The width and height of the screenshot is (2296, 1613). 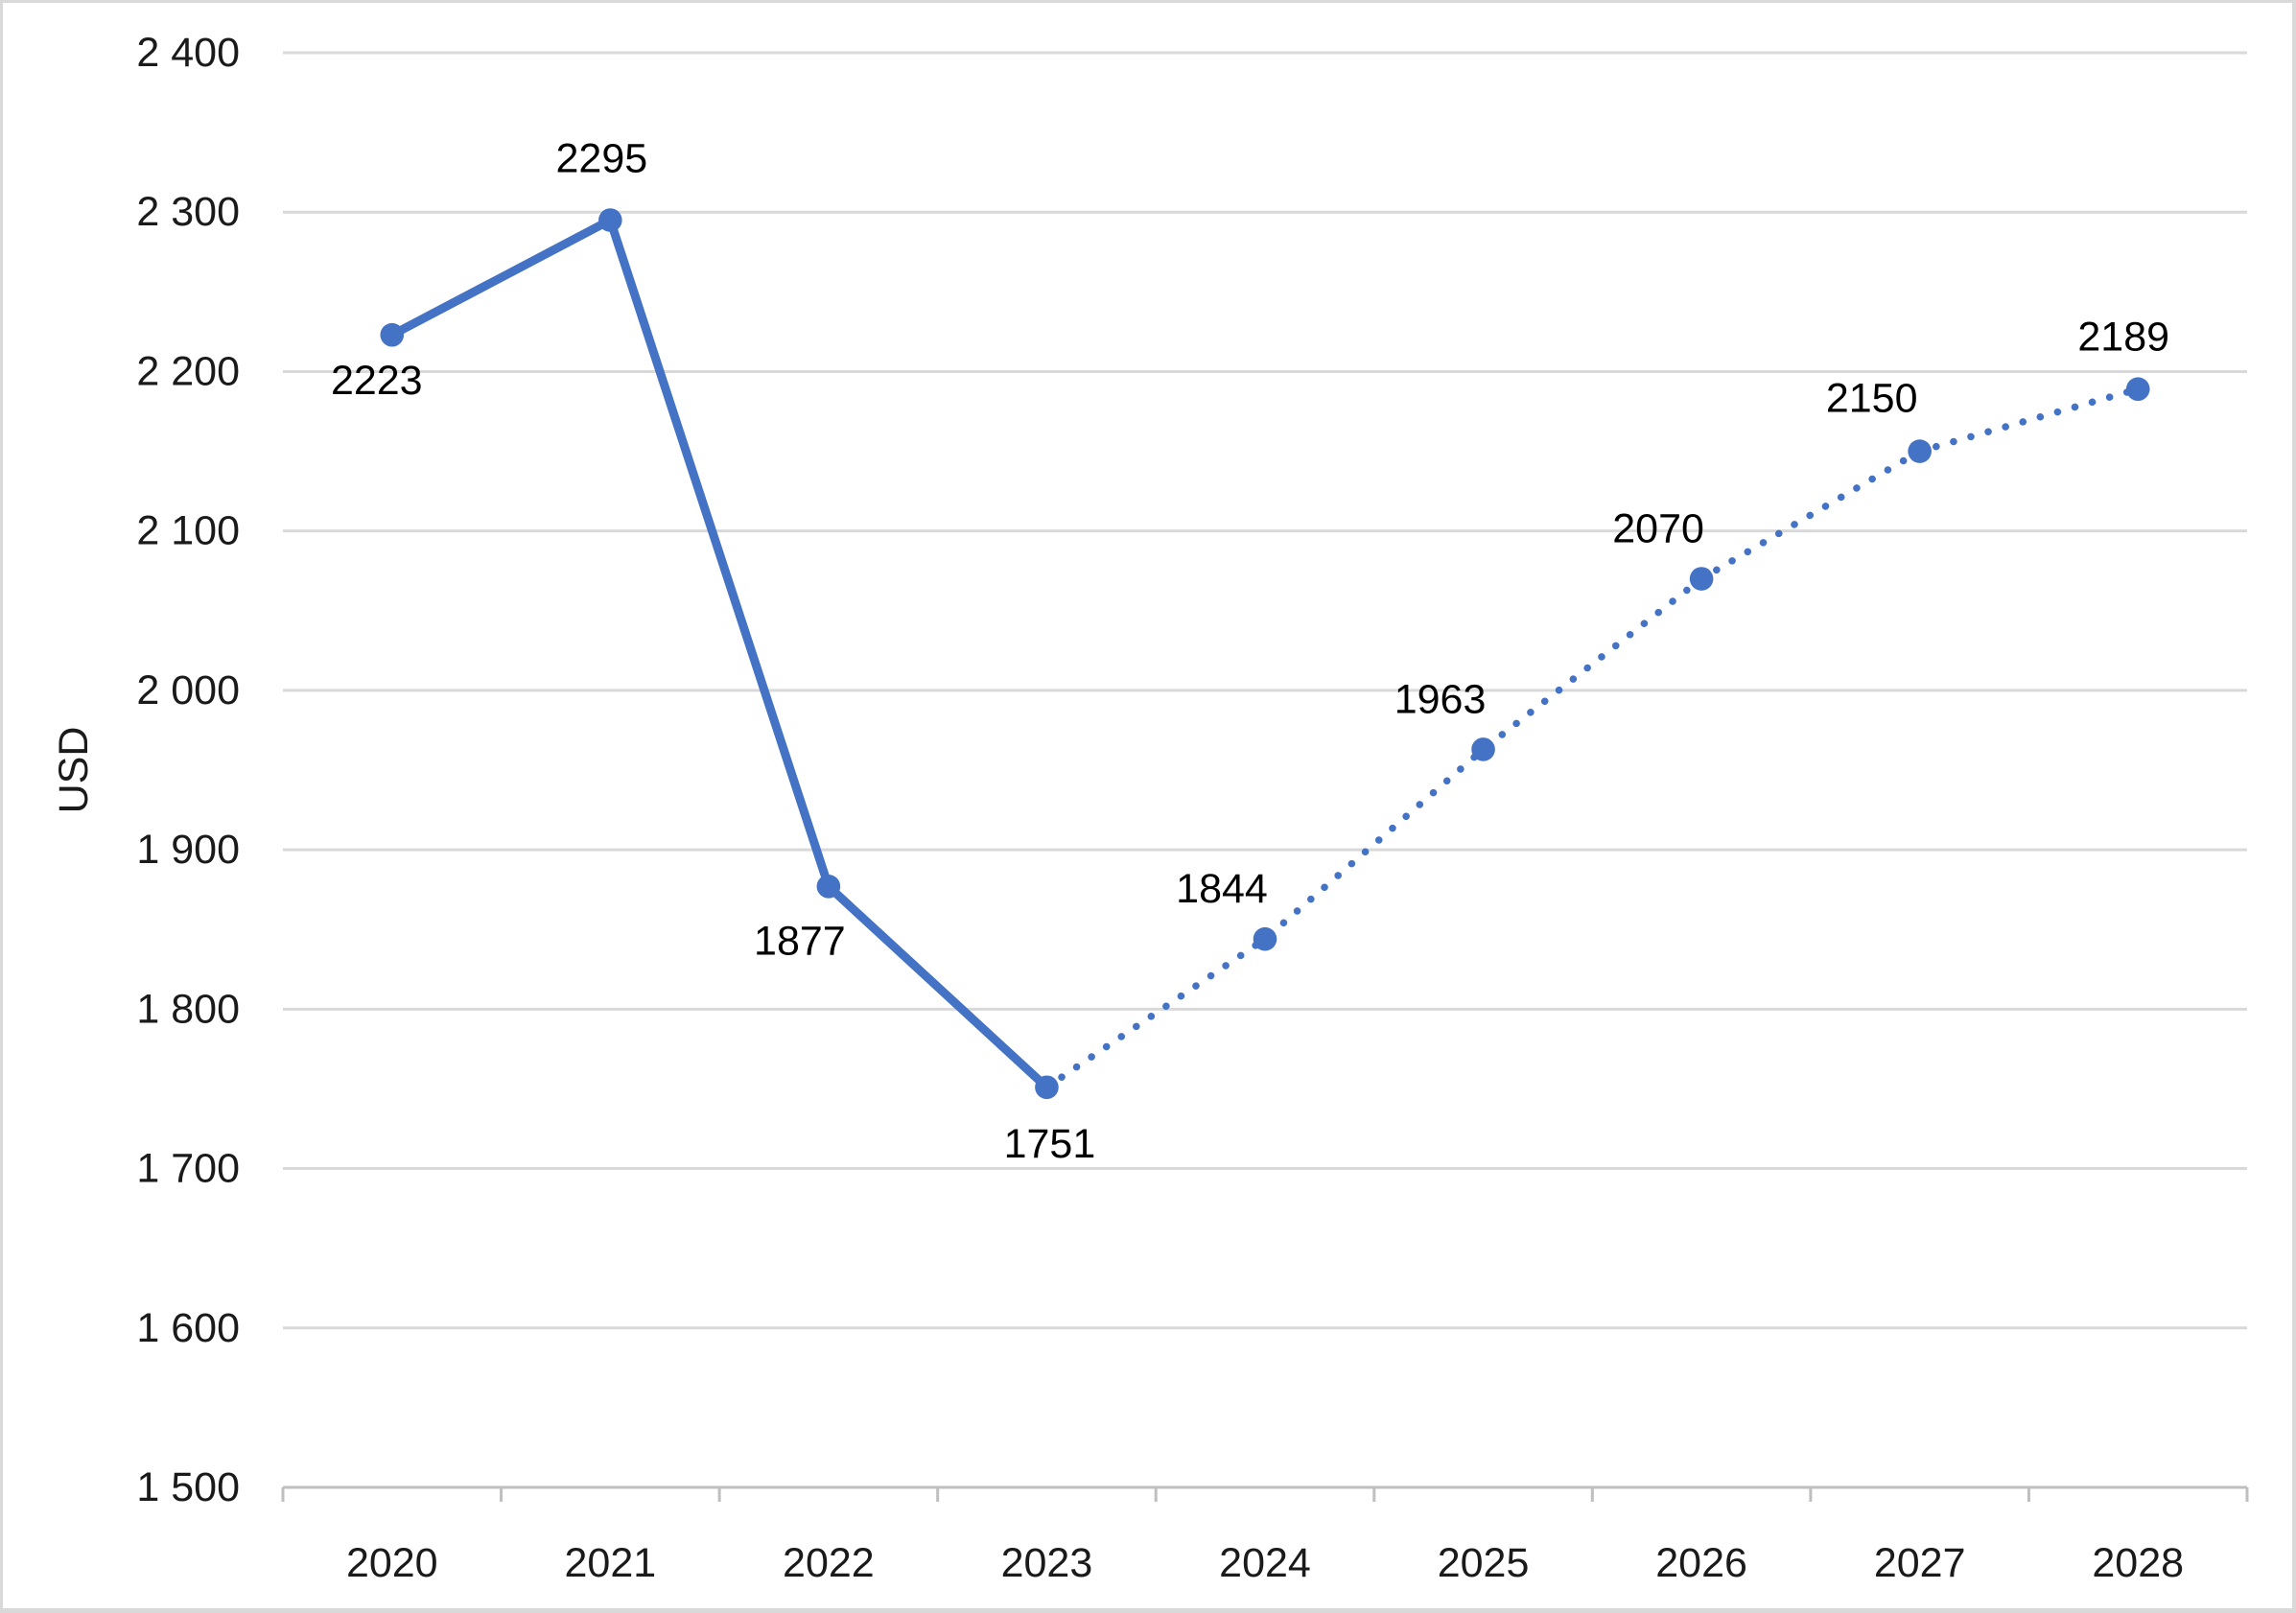 I want to click on data-label: 2295, so click(x=601, y=159).